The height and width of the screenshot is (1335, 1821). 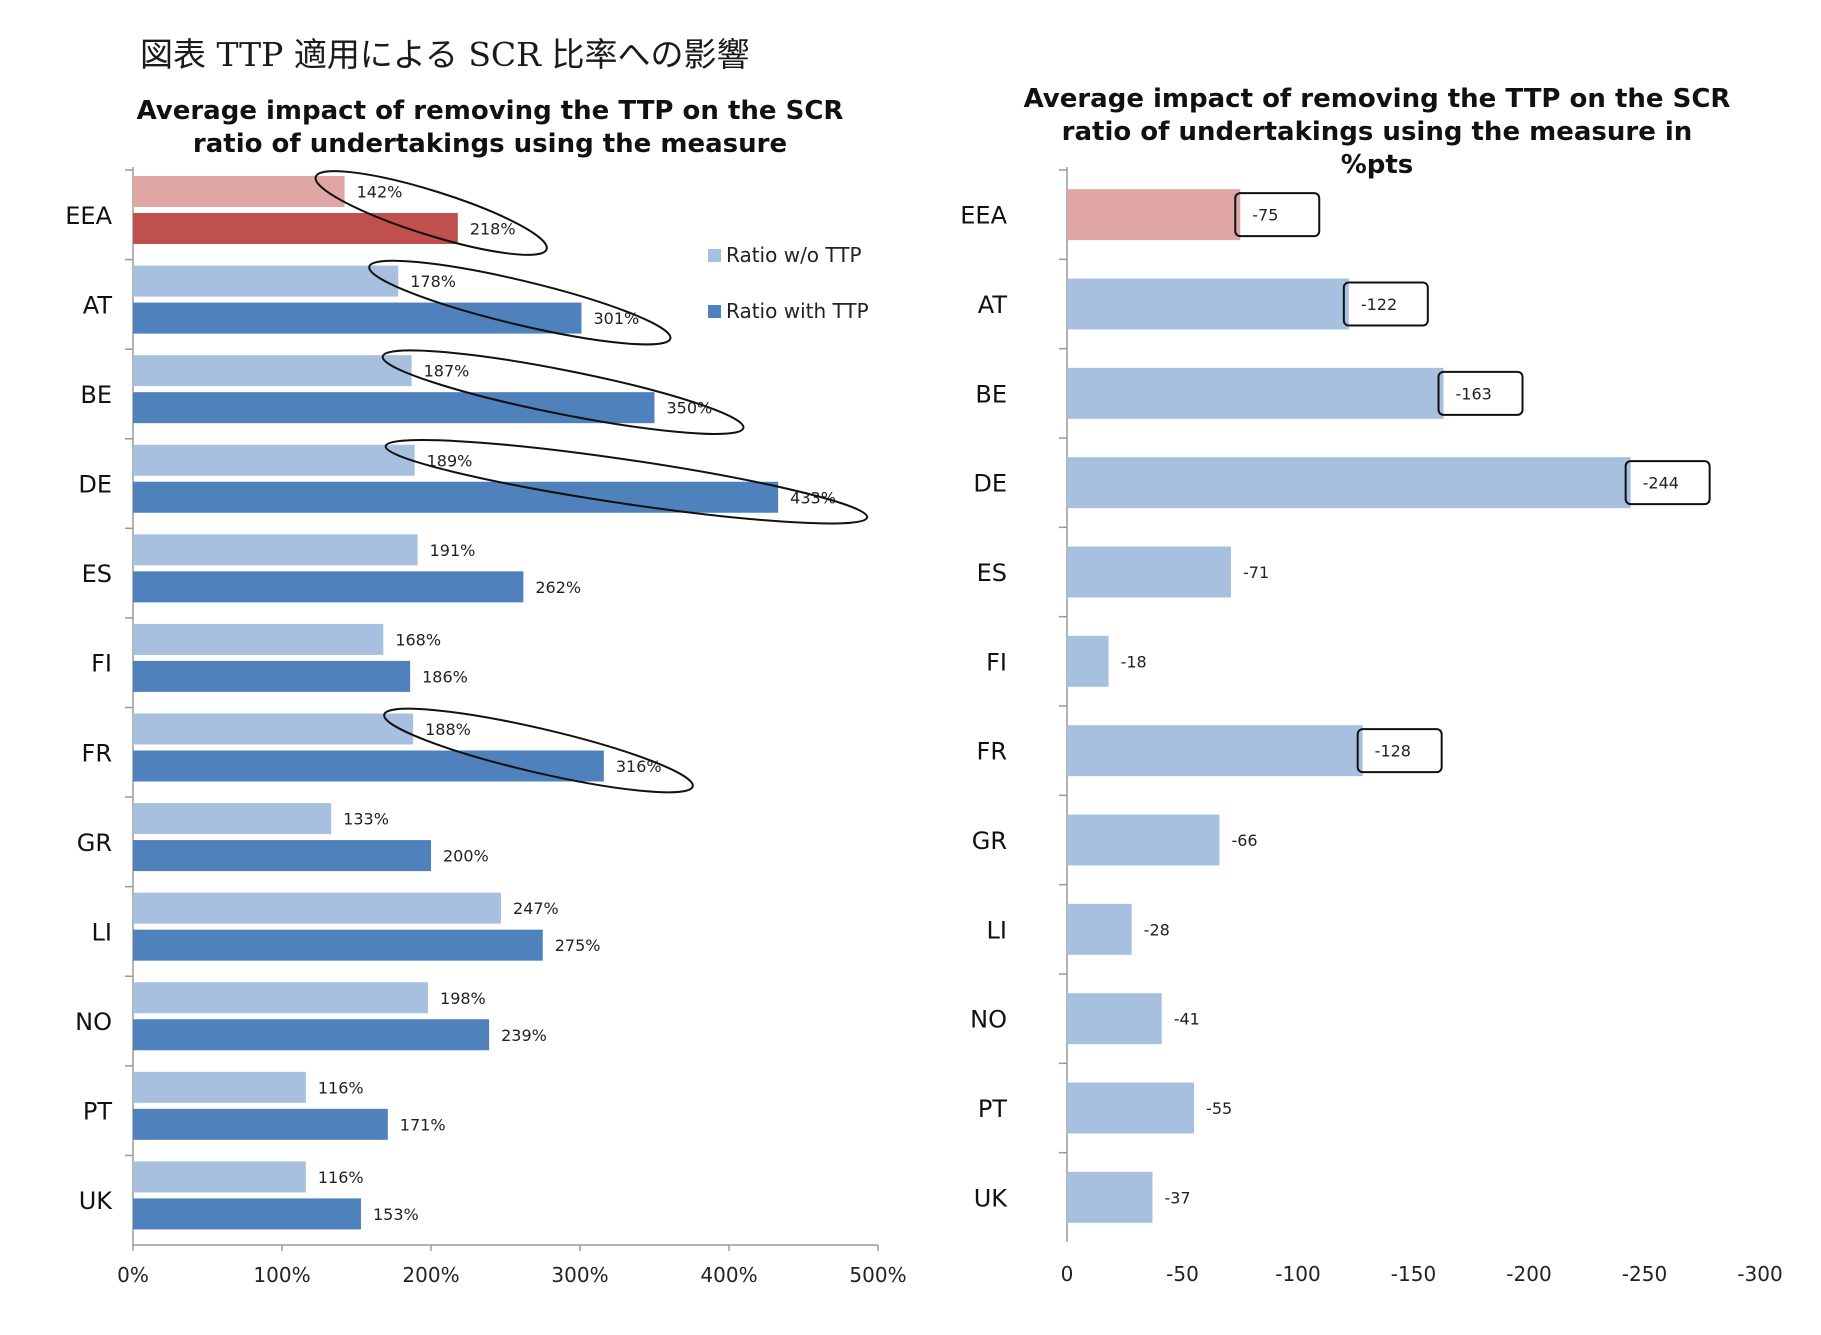 I want to click on left-data-label: 188%, so click(x=448, y=729).